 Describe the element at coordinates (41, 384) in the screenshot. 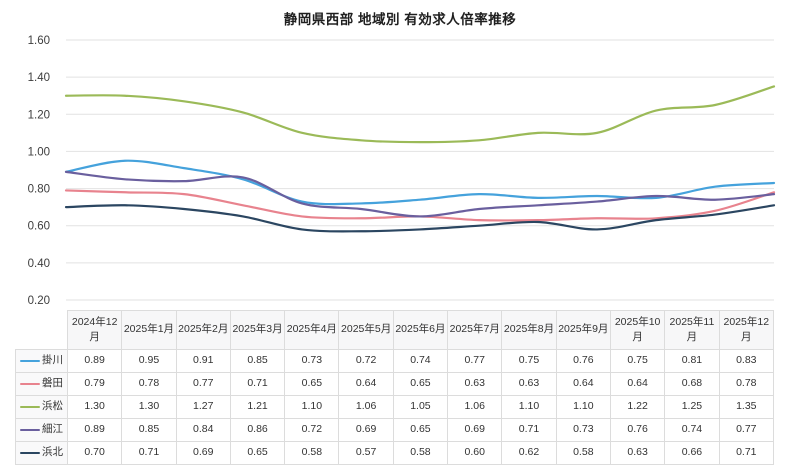

I see `series-label-cell: 磐田` at that location.